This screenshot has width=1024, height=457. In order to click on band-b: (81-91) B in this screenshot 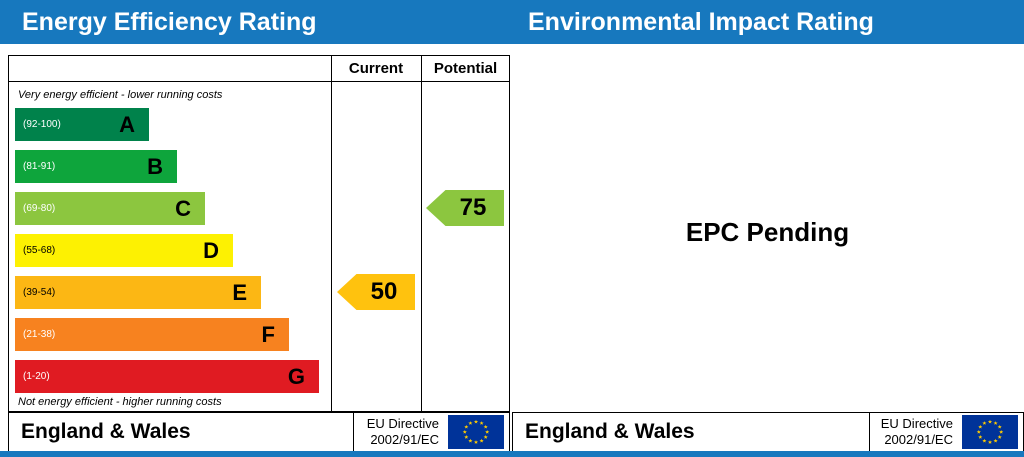, I will do `click(96, 166)`.